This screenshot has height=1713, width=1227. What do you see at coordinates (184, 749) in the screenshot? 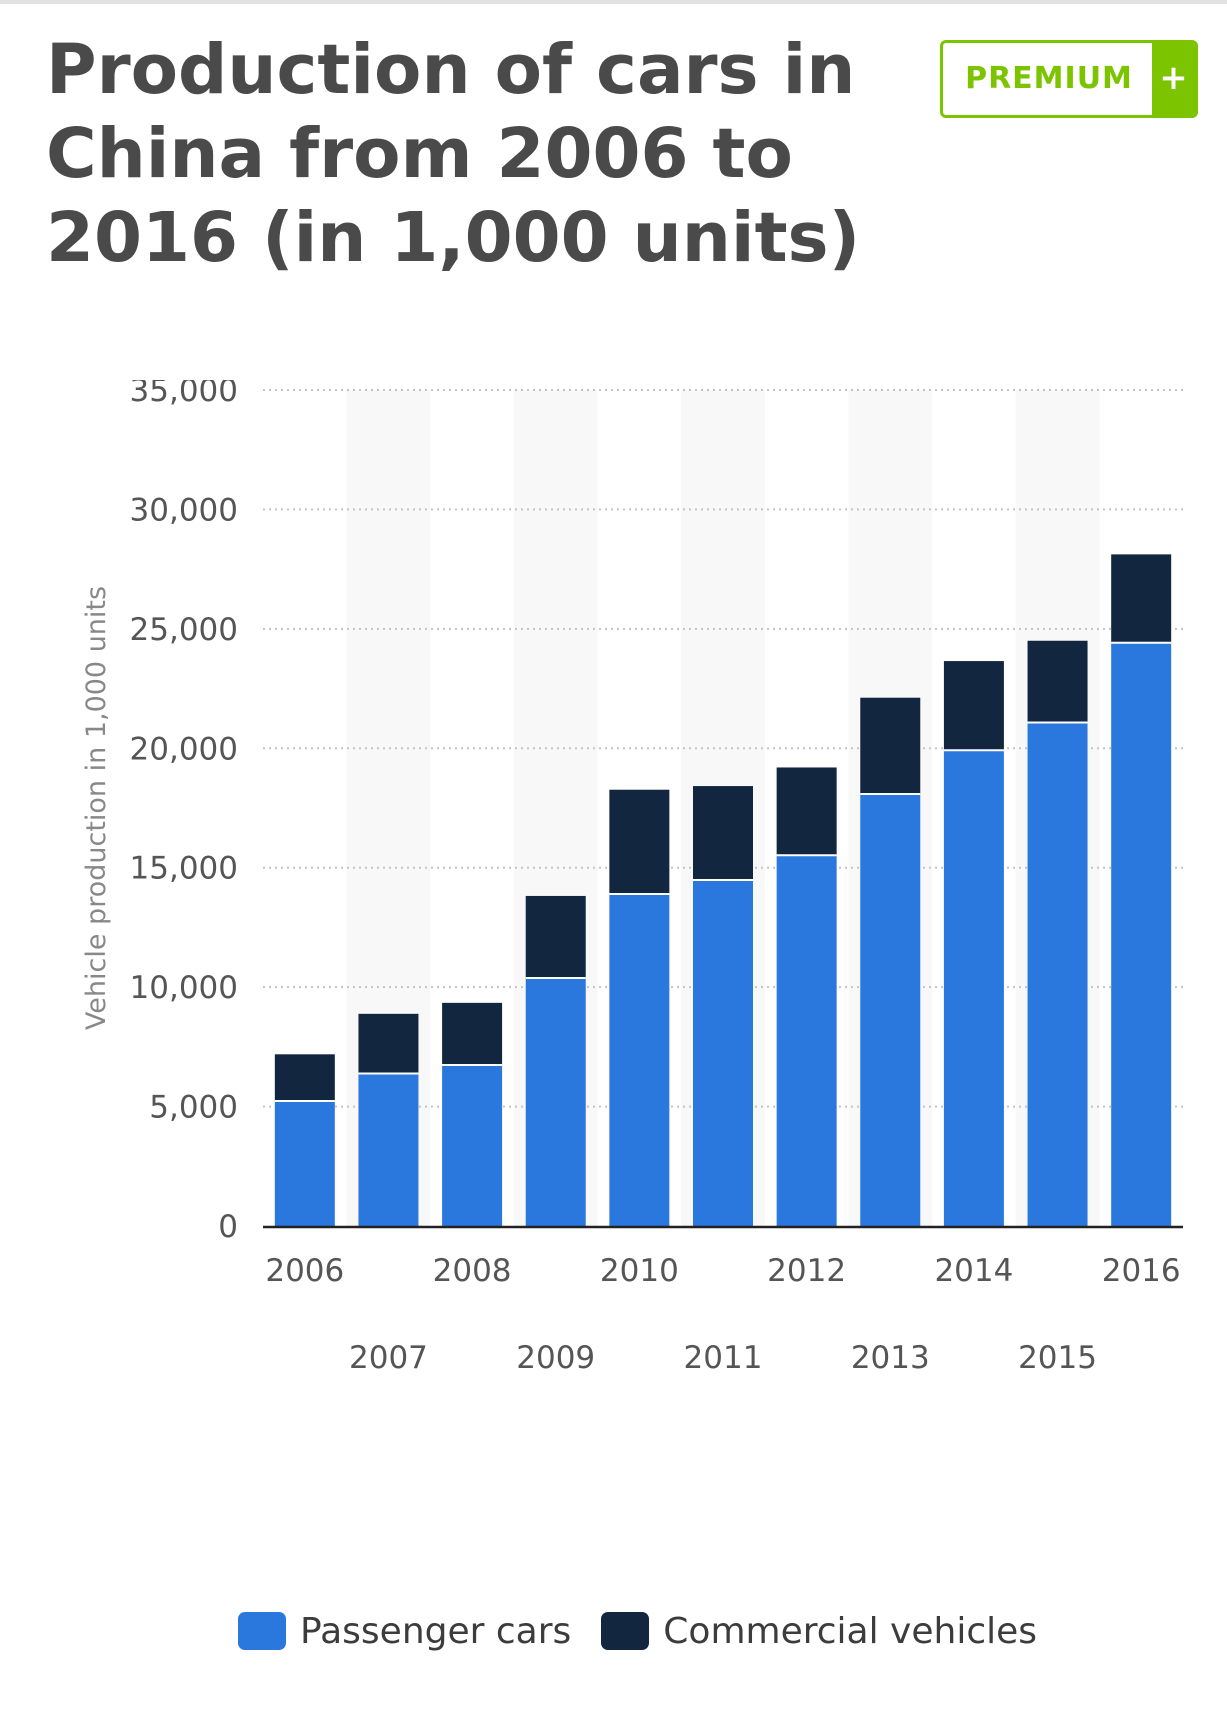
I see `y-tick-label: 20,000` at bounding box center [184, 749].